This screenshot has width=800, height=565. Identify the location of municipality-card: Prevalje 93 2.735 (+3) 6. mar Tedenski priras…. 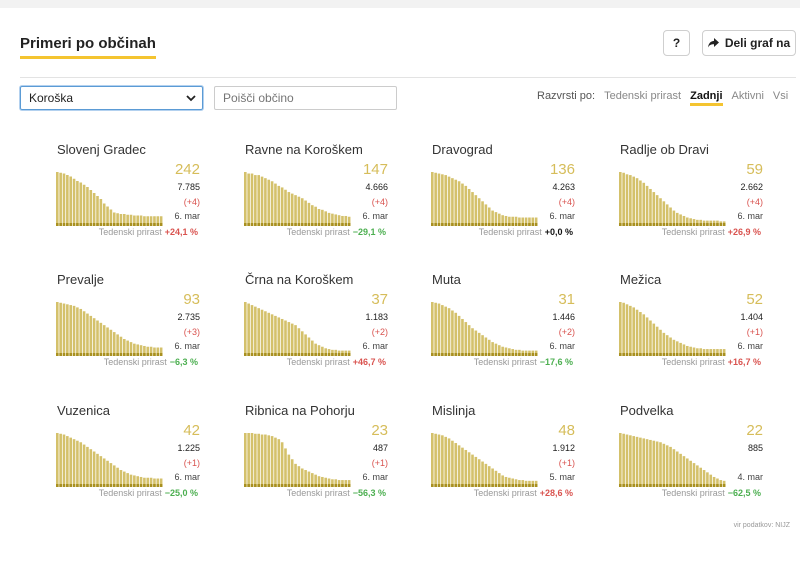
(136, 327).